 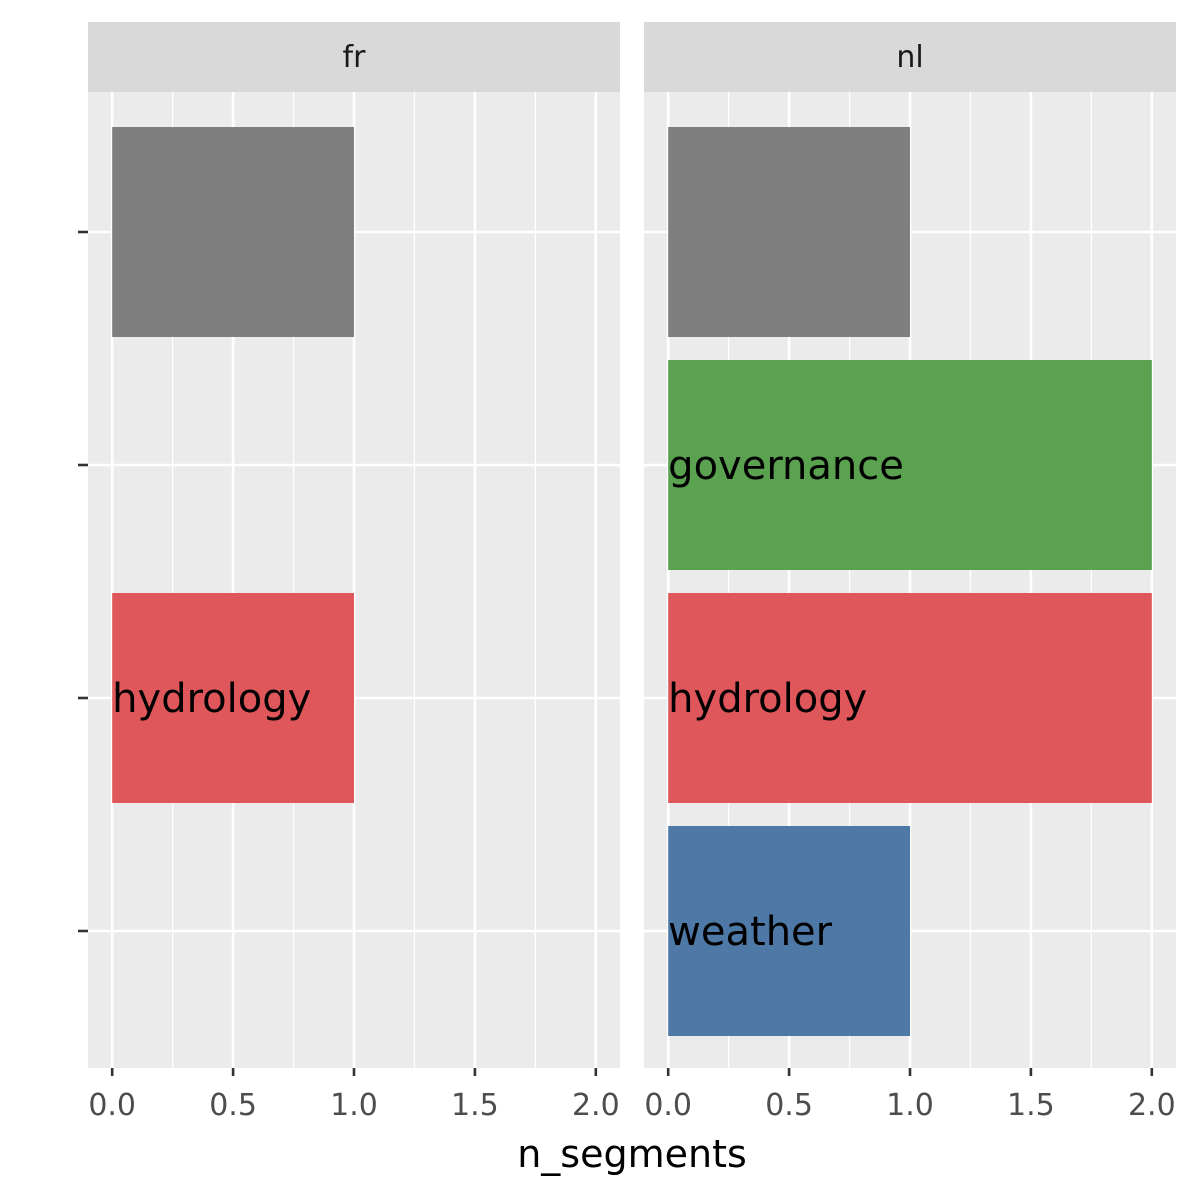 I want to click on y-axis-ticks, so click(x=83, y=581).